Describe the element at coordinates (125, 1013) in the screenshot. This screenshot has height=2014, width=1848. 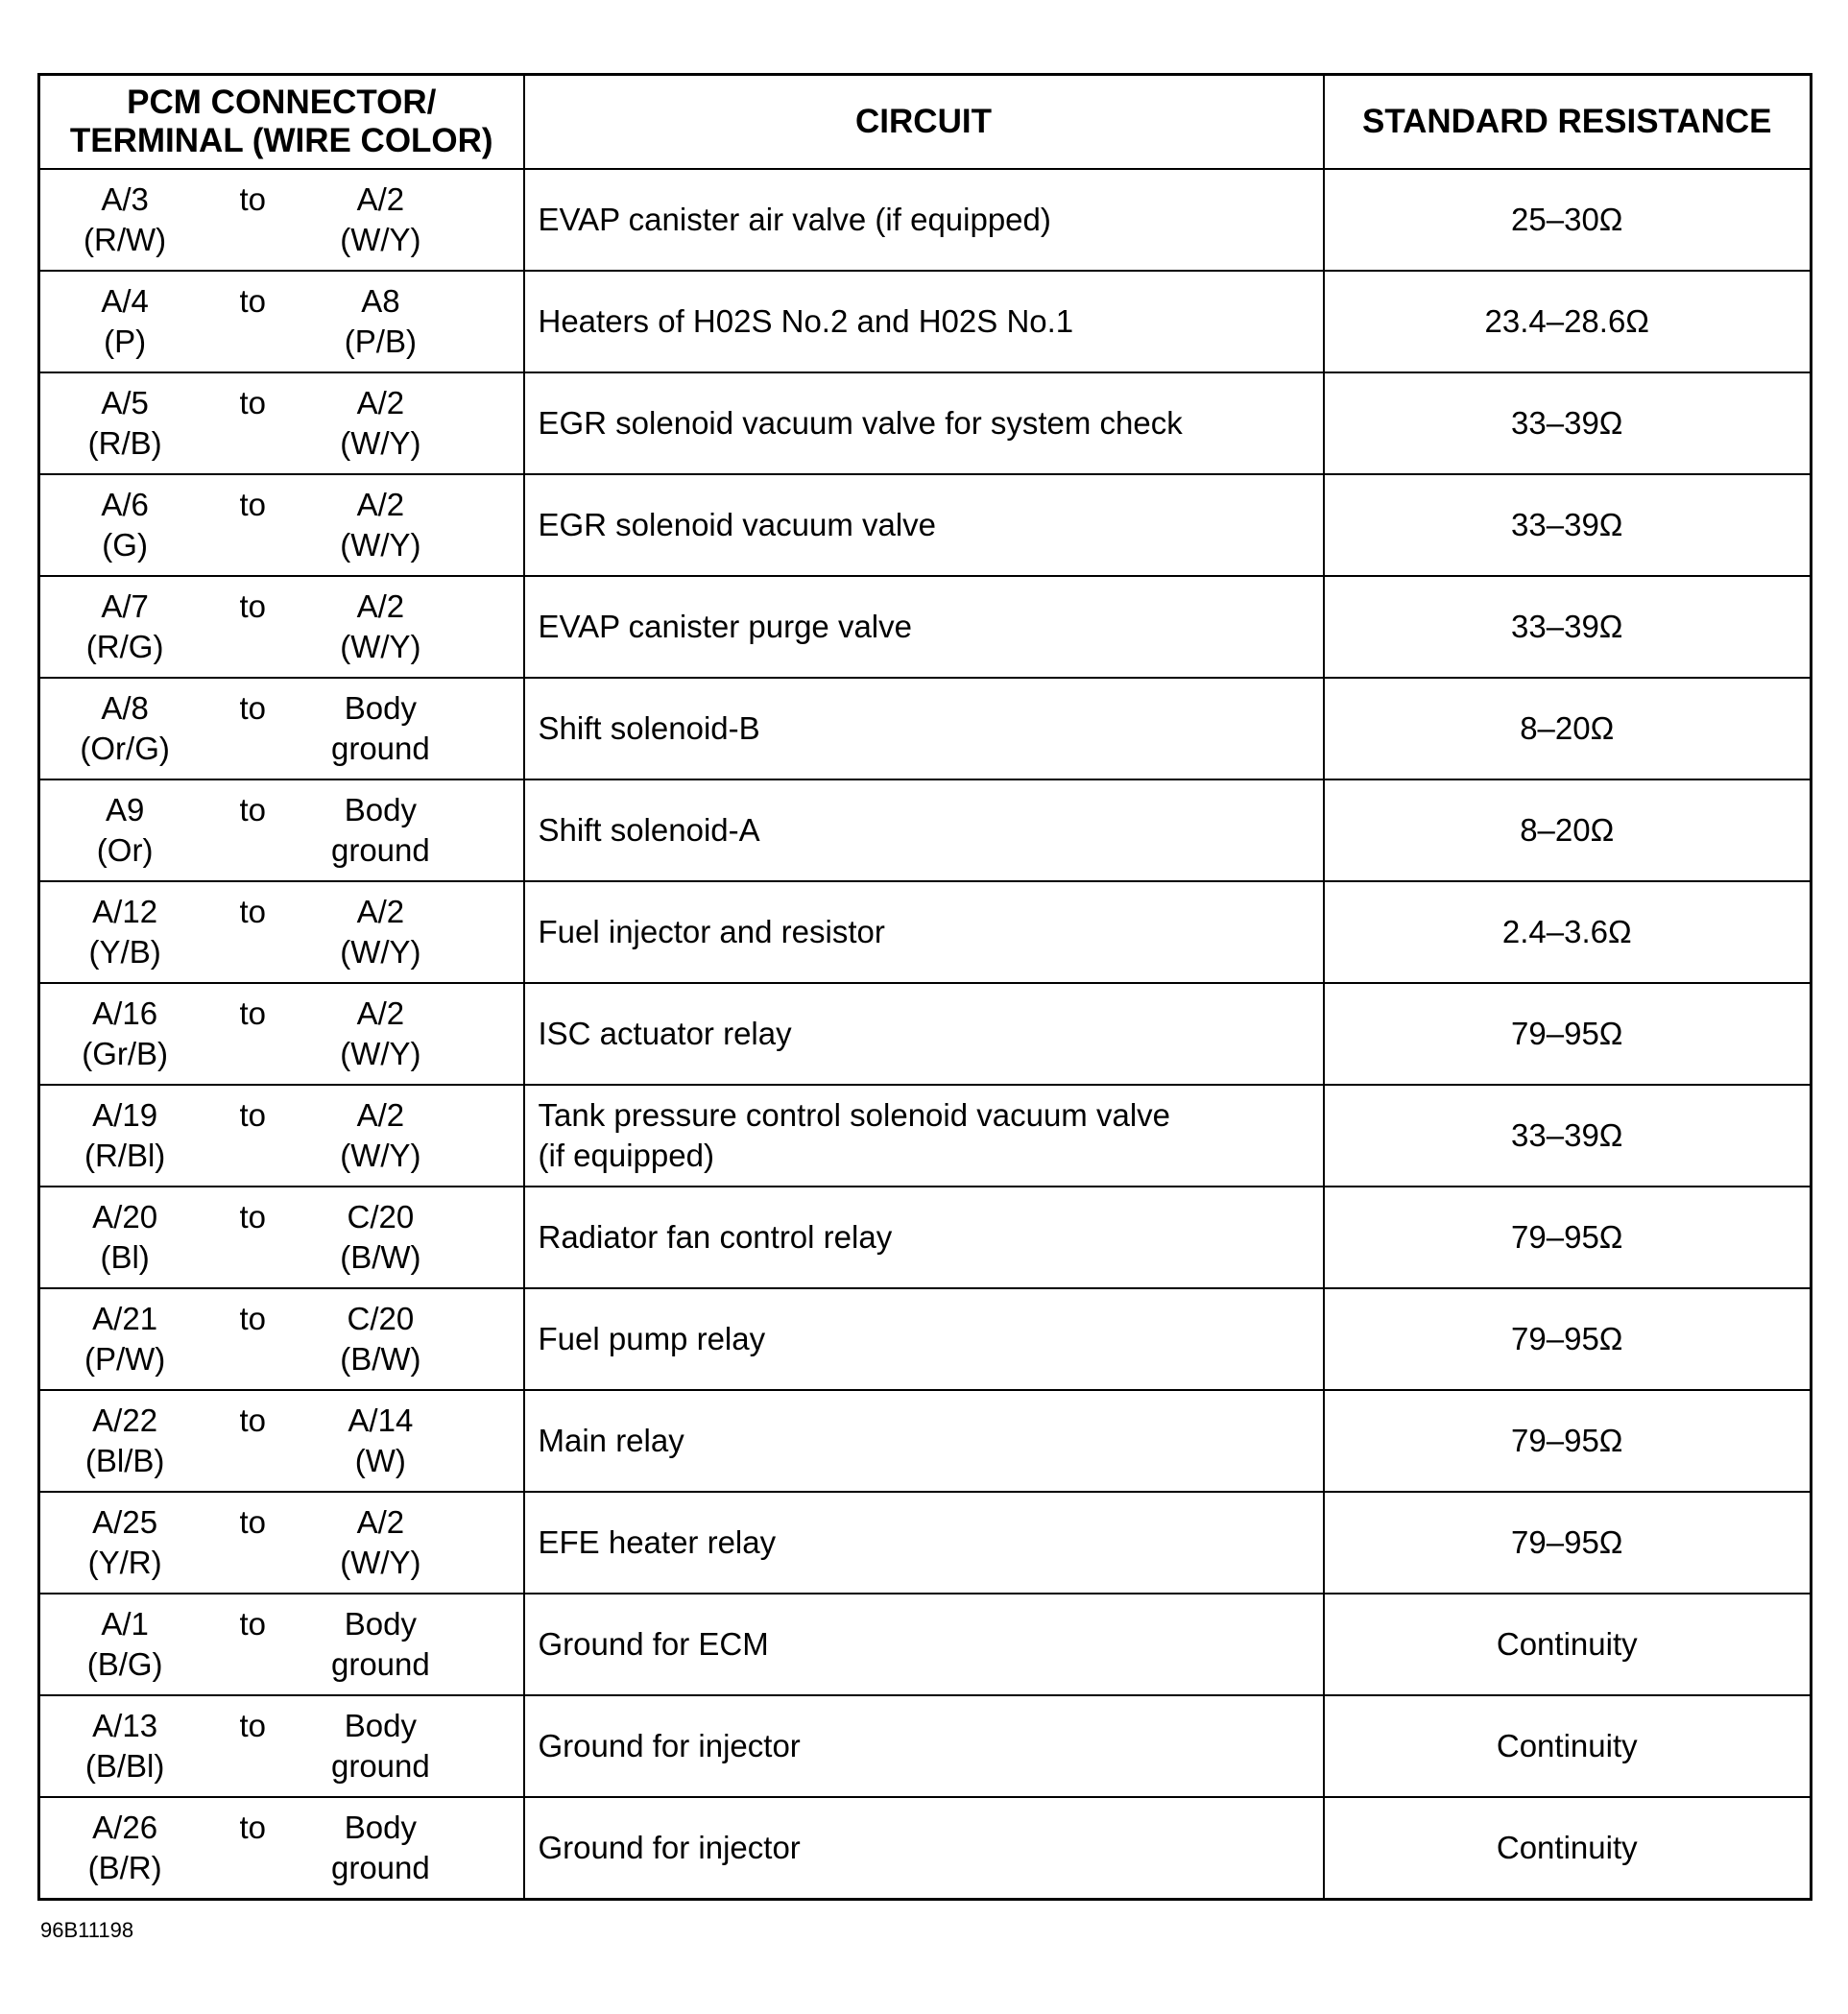
I see `from-terminal: A/16` at that location.